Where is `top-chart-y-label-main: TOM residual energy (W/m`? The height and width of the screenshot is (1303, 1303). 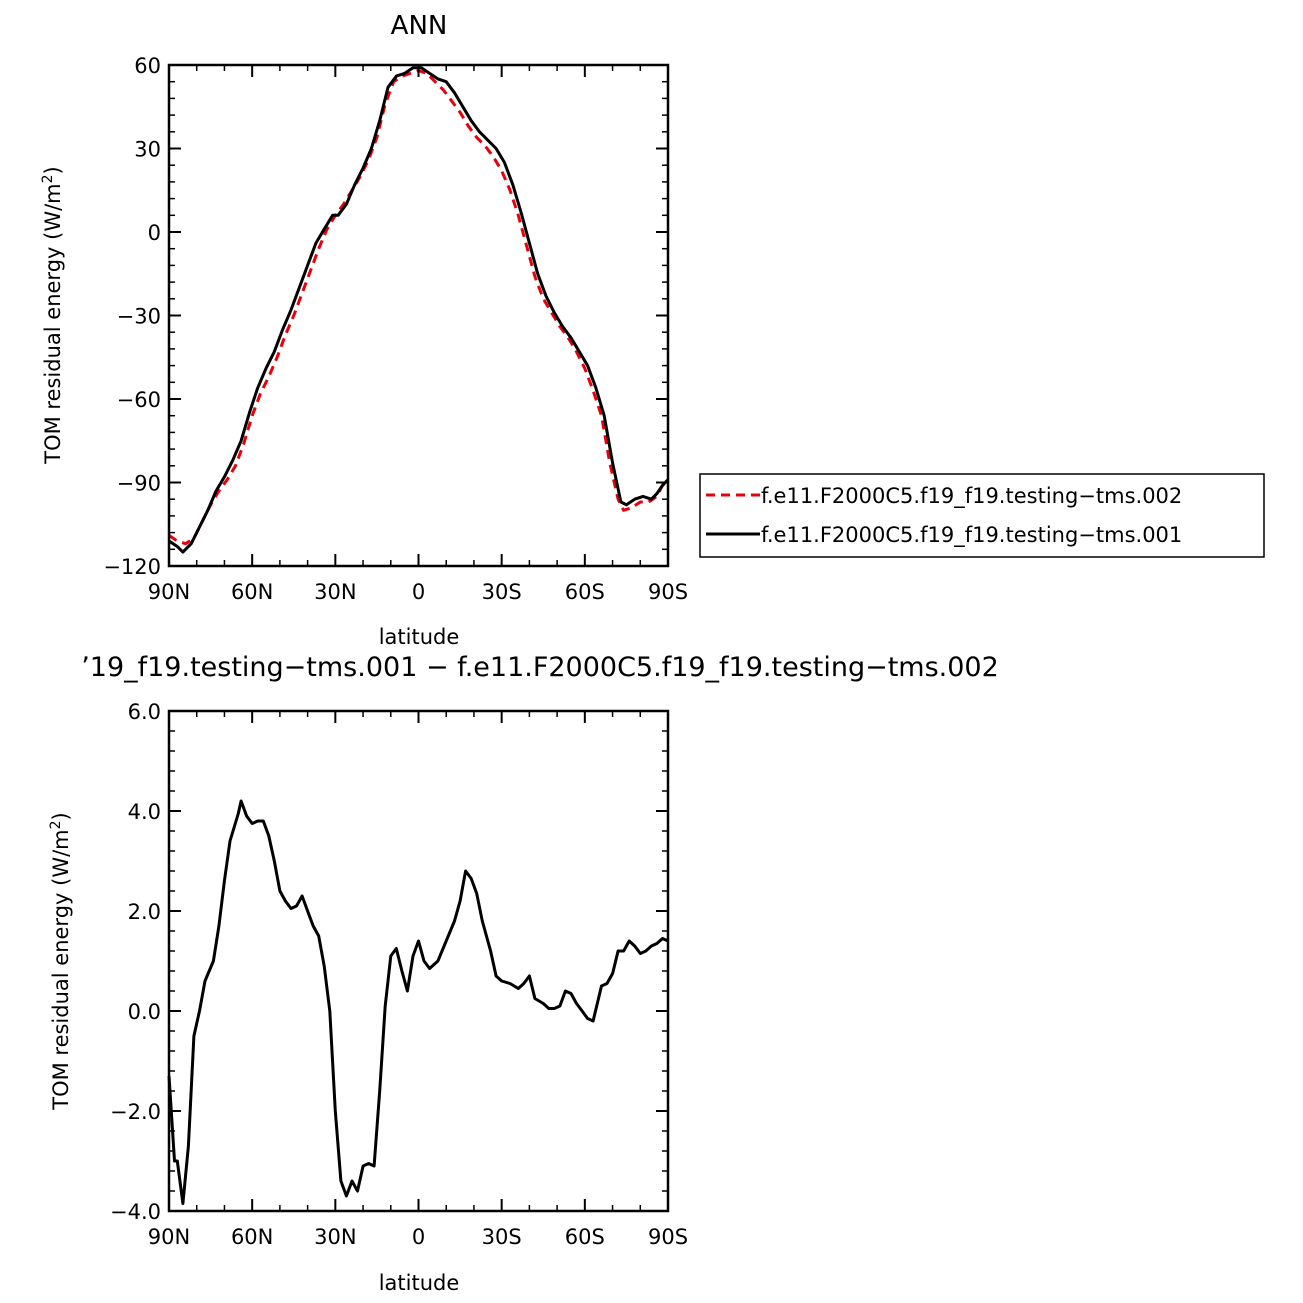 top-chart-y-label-main: TOM residual energy (W/m is located at coordinates (53, 323).